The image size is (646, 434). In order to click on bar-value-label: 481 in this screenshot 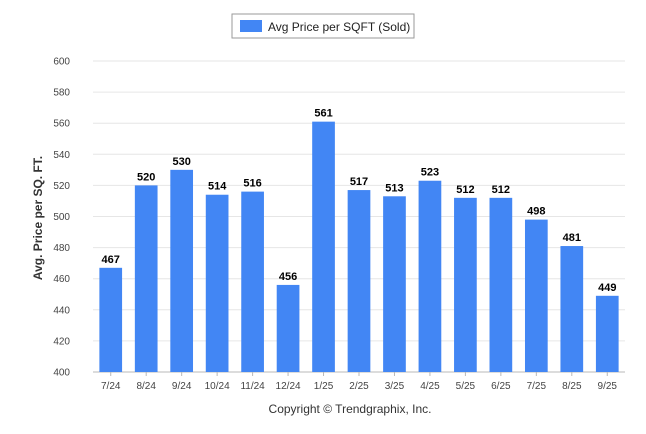, I will do `click(572, 238)`.